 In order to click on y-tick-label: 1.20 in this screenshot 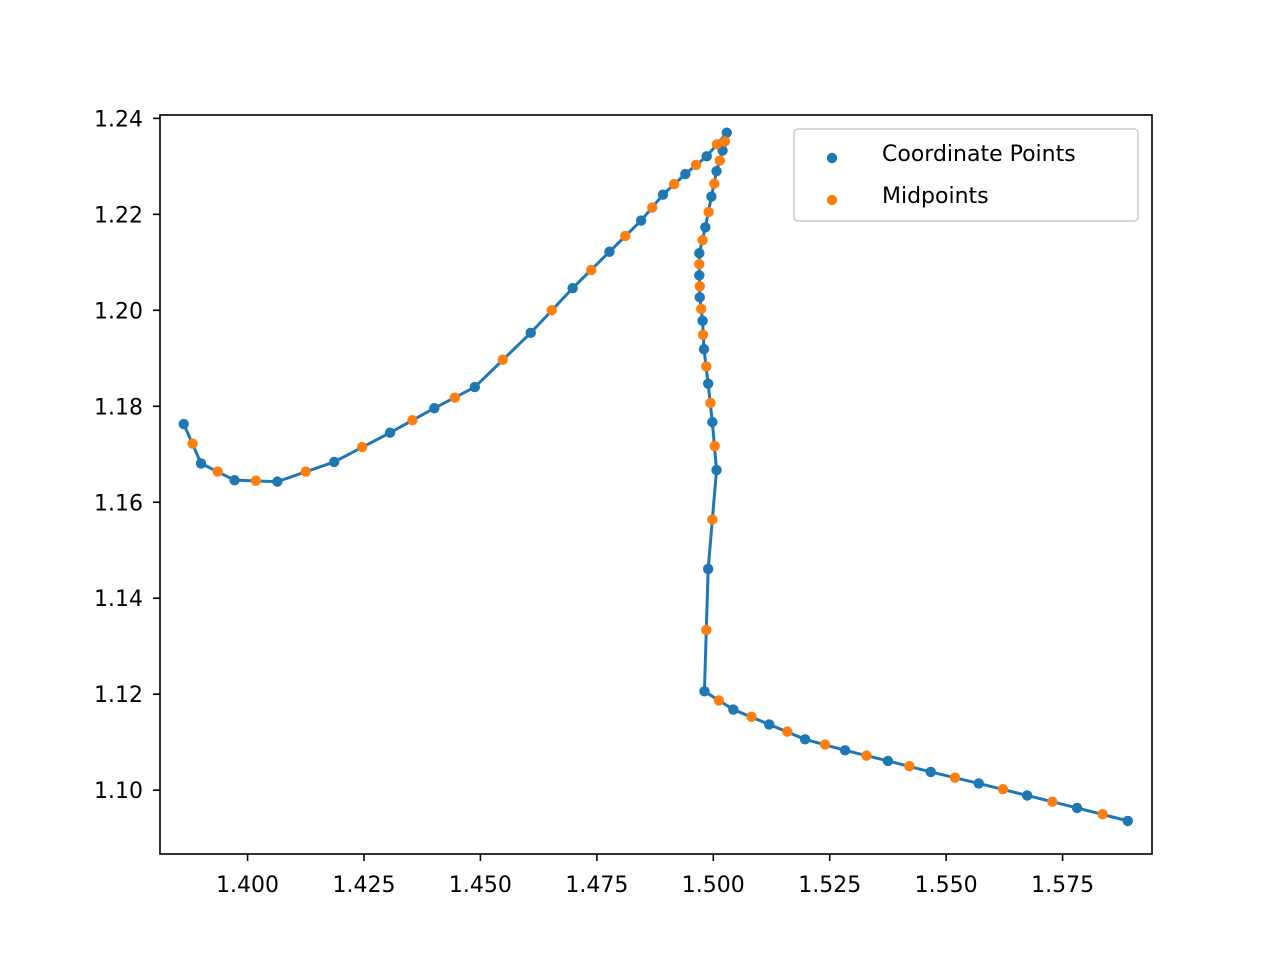, I will do `click(118, 311)`.